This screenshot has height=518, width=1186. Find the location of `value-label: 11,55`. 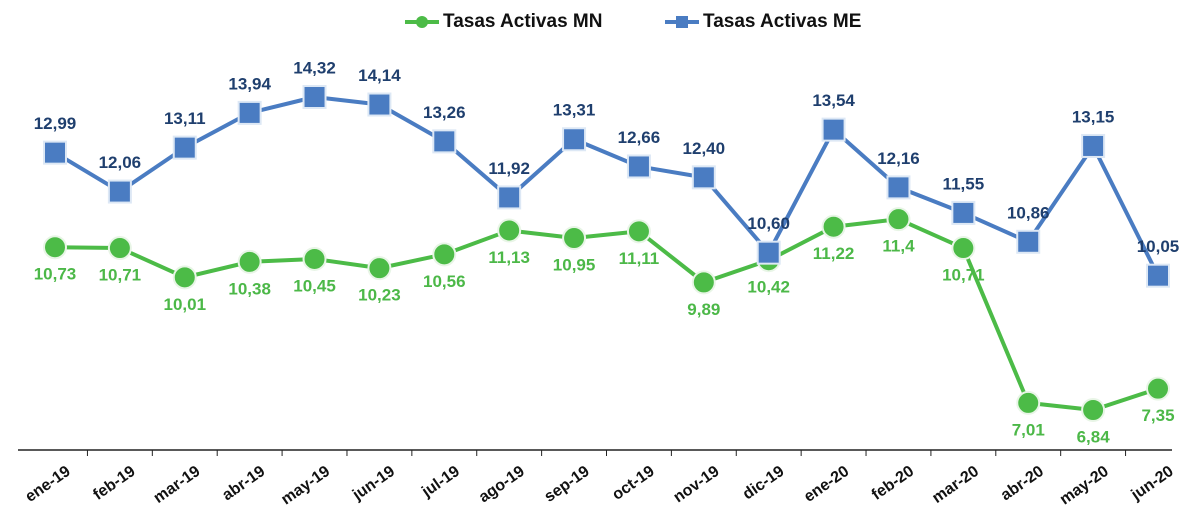

value-label: 11,55 is located at coordinates (964, 183).